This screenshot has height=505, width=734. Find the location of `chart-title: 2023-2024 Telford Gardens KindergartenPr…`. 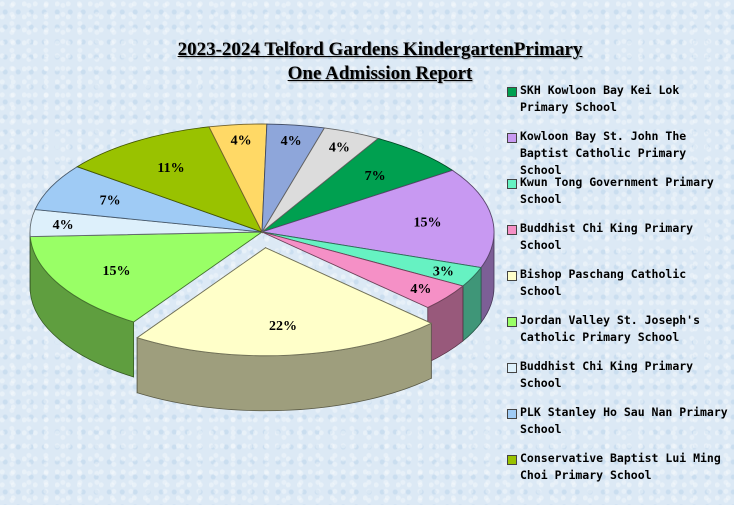

chart-title: 2023-2024 Telford Gardens KindergartenPr… is located at coordinates (380, 62).